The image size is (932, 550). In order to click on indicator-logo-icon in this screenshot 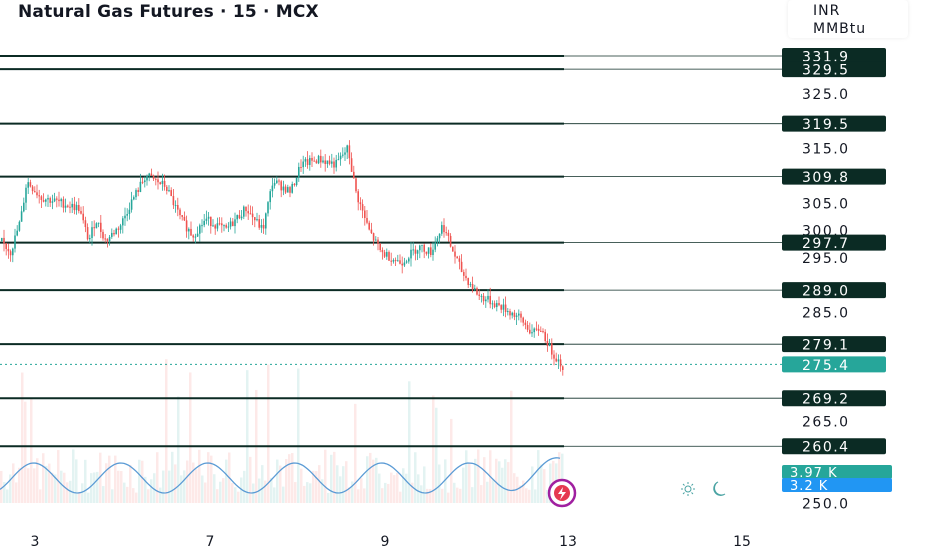, I will do `click(562, 493)`.